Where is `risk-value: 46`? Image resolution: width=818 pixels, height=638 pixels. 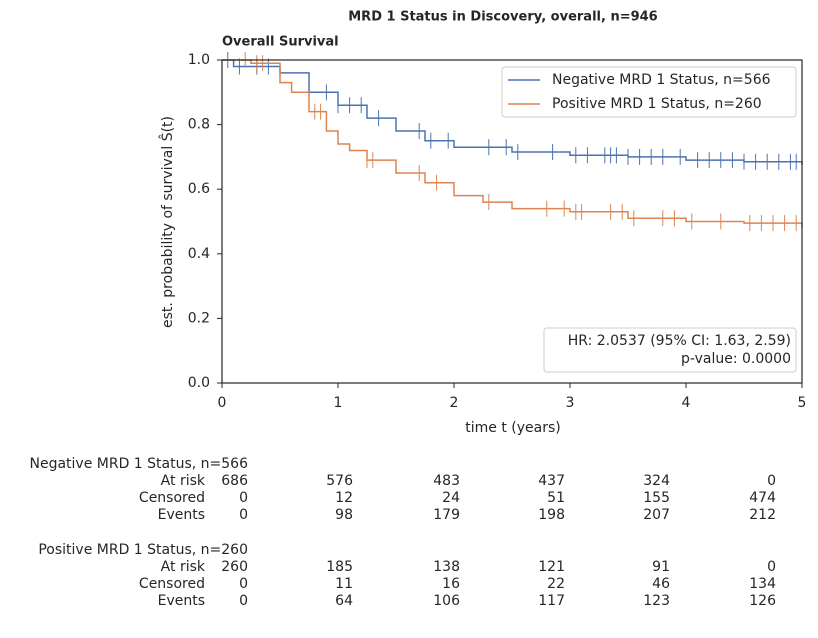
risk-value: 46 is located at coordinates (661, 584).